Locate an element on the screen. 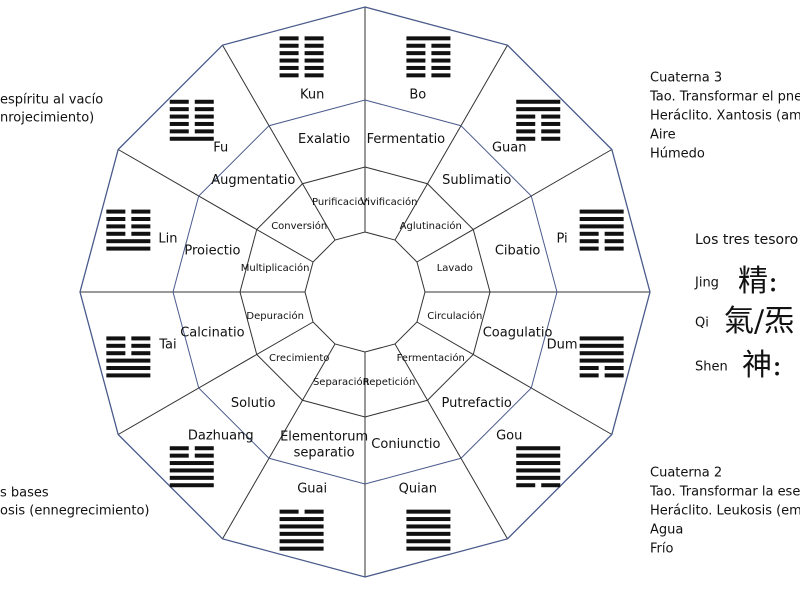 Image resolution: width=800 pixels, height=600 pixels. treasure-name: Jing is located at coordinates (706, 283).